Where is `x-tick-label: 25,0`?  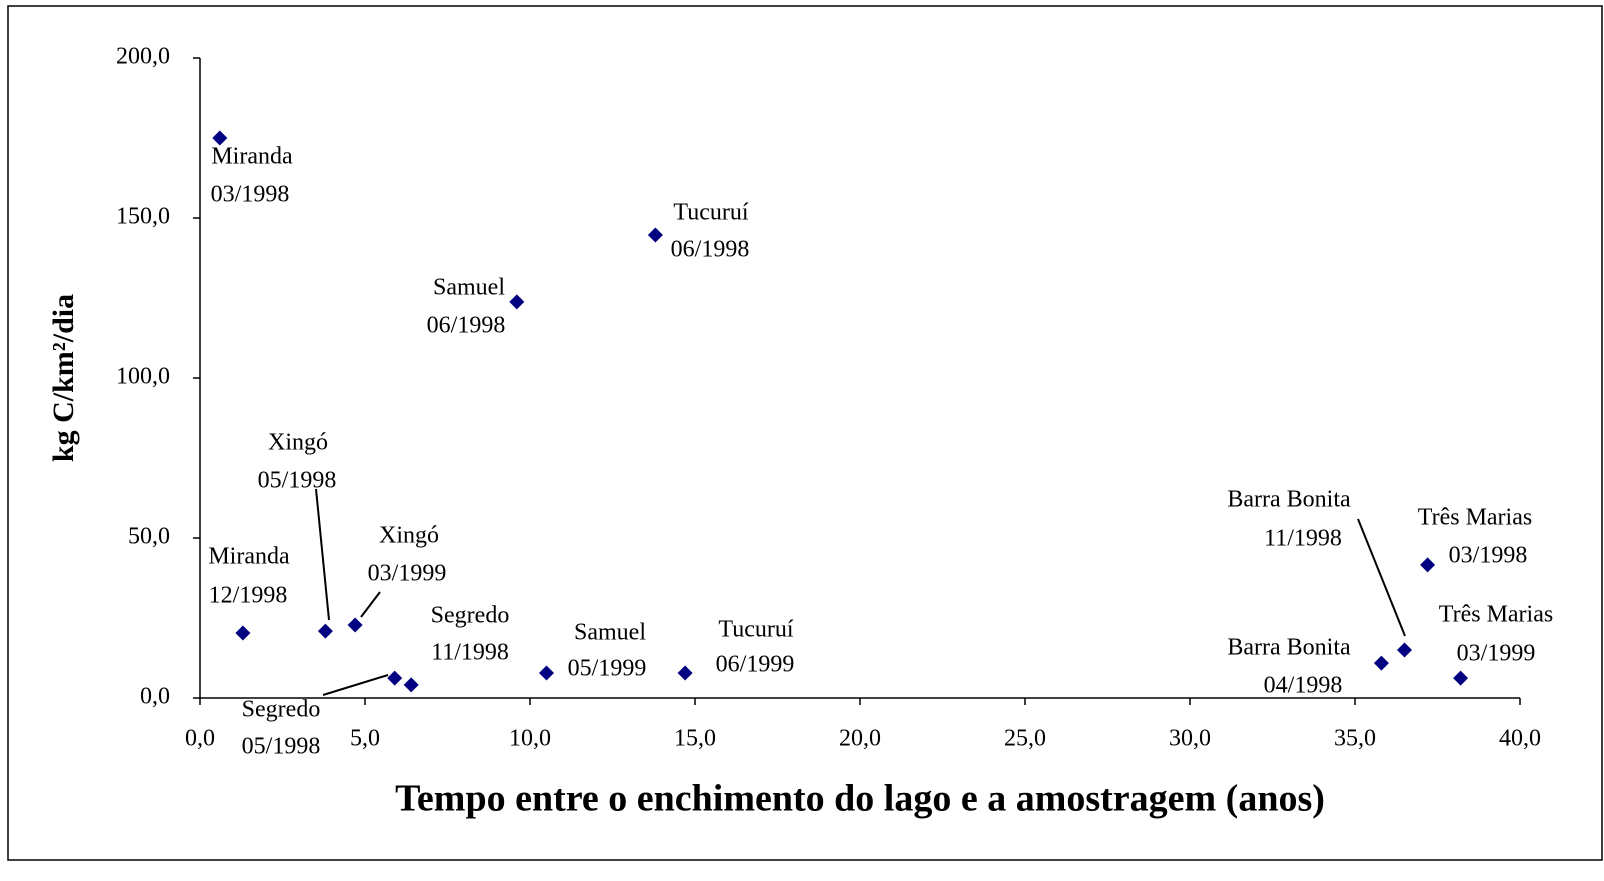 x-tick-label: 25,0 is located at coordinates (1025, 739).